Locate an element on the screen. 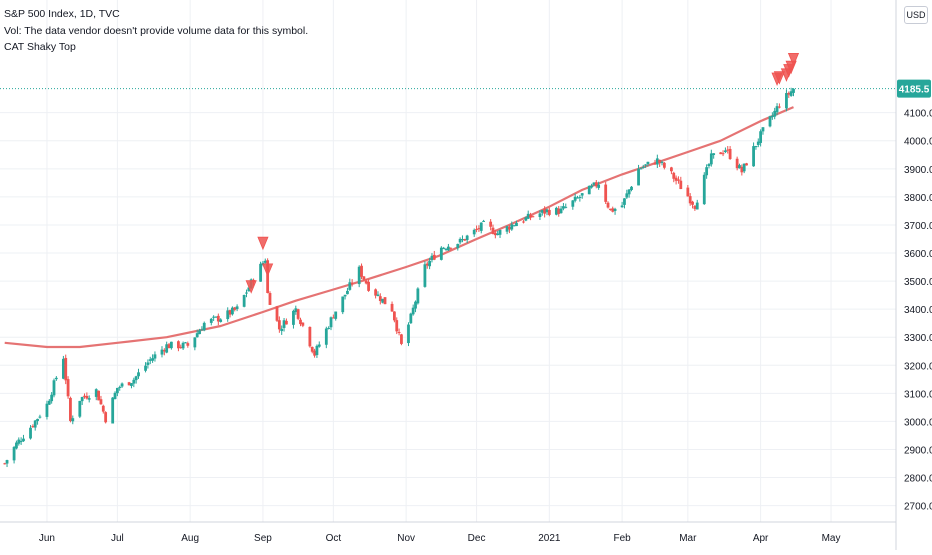  currency-button: USD is located at coordinates (916, 15).